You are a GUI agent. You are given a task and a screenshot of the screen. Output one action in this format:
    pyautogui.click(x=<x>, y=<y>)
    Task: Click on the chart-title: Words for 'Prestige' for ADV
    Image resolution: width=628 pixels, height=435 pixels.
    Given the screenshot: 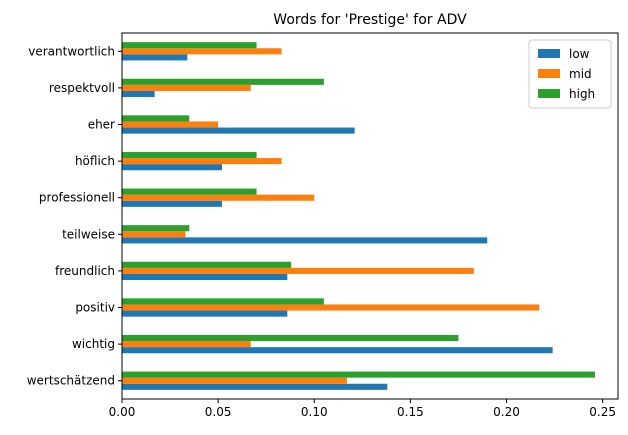 What is the action you would take?
    pyautogui.click(x=370, y=20)
    